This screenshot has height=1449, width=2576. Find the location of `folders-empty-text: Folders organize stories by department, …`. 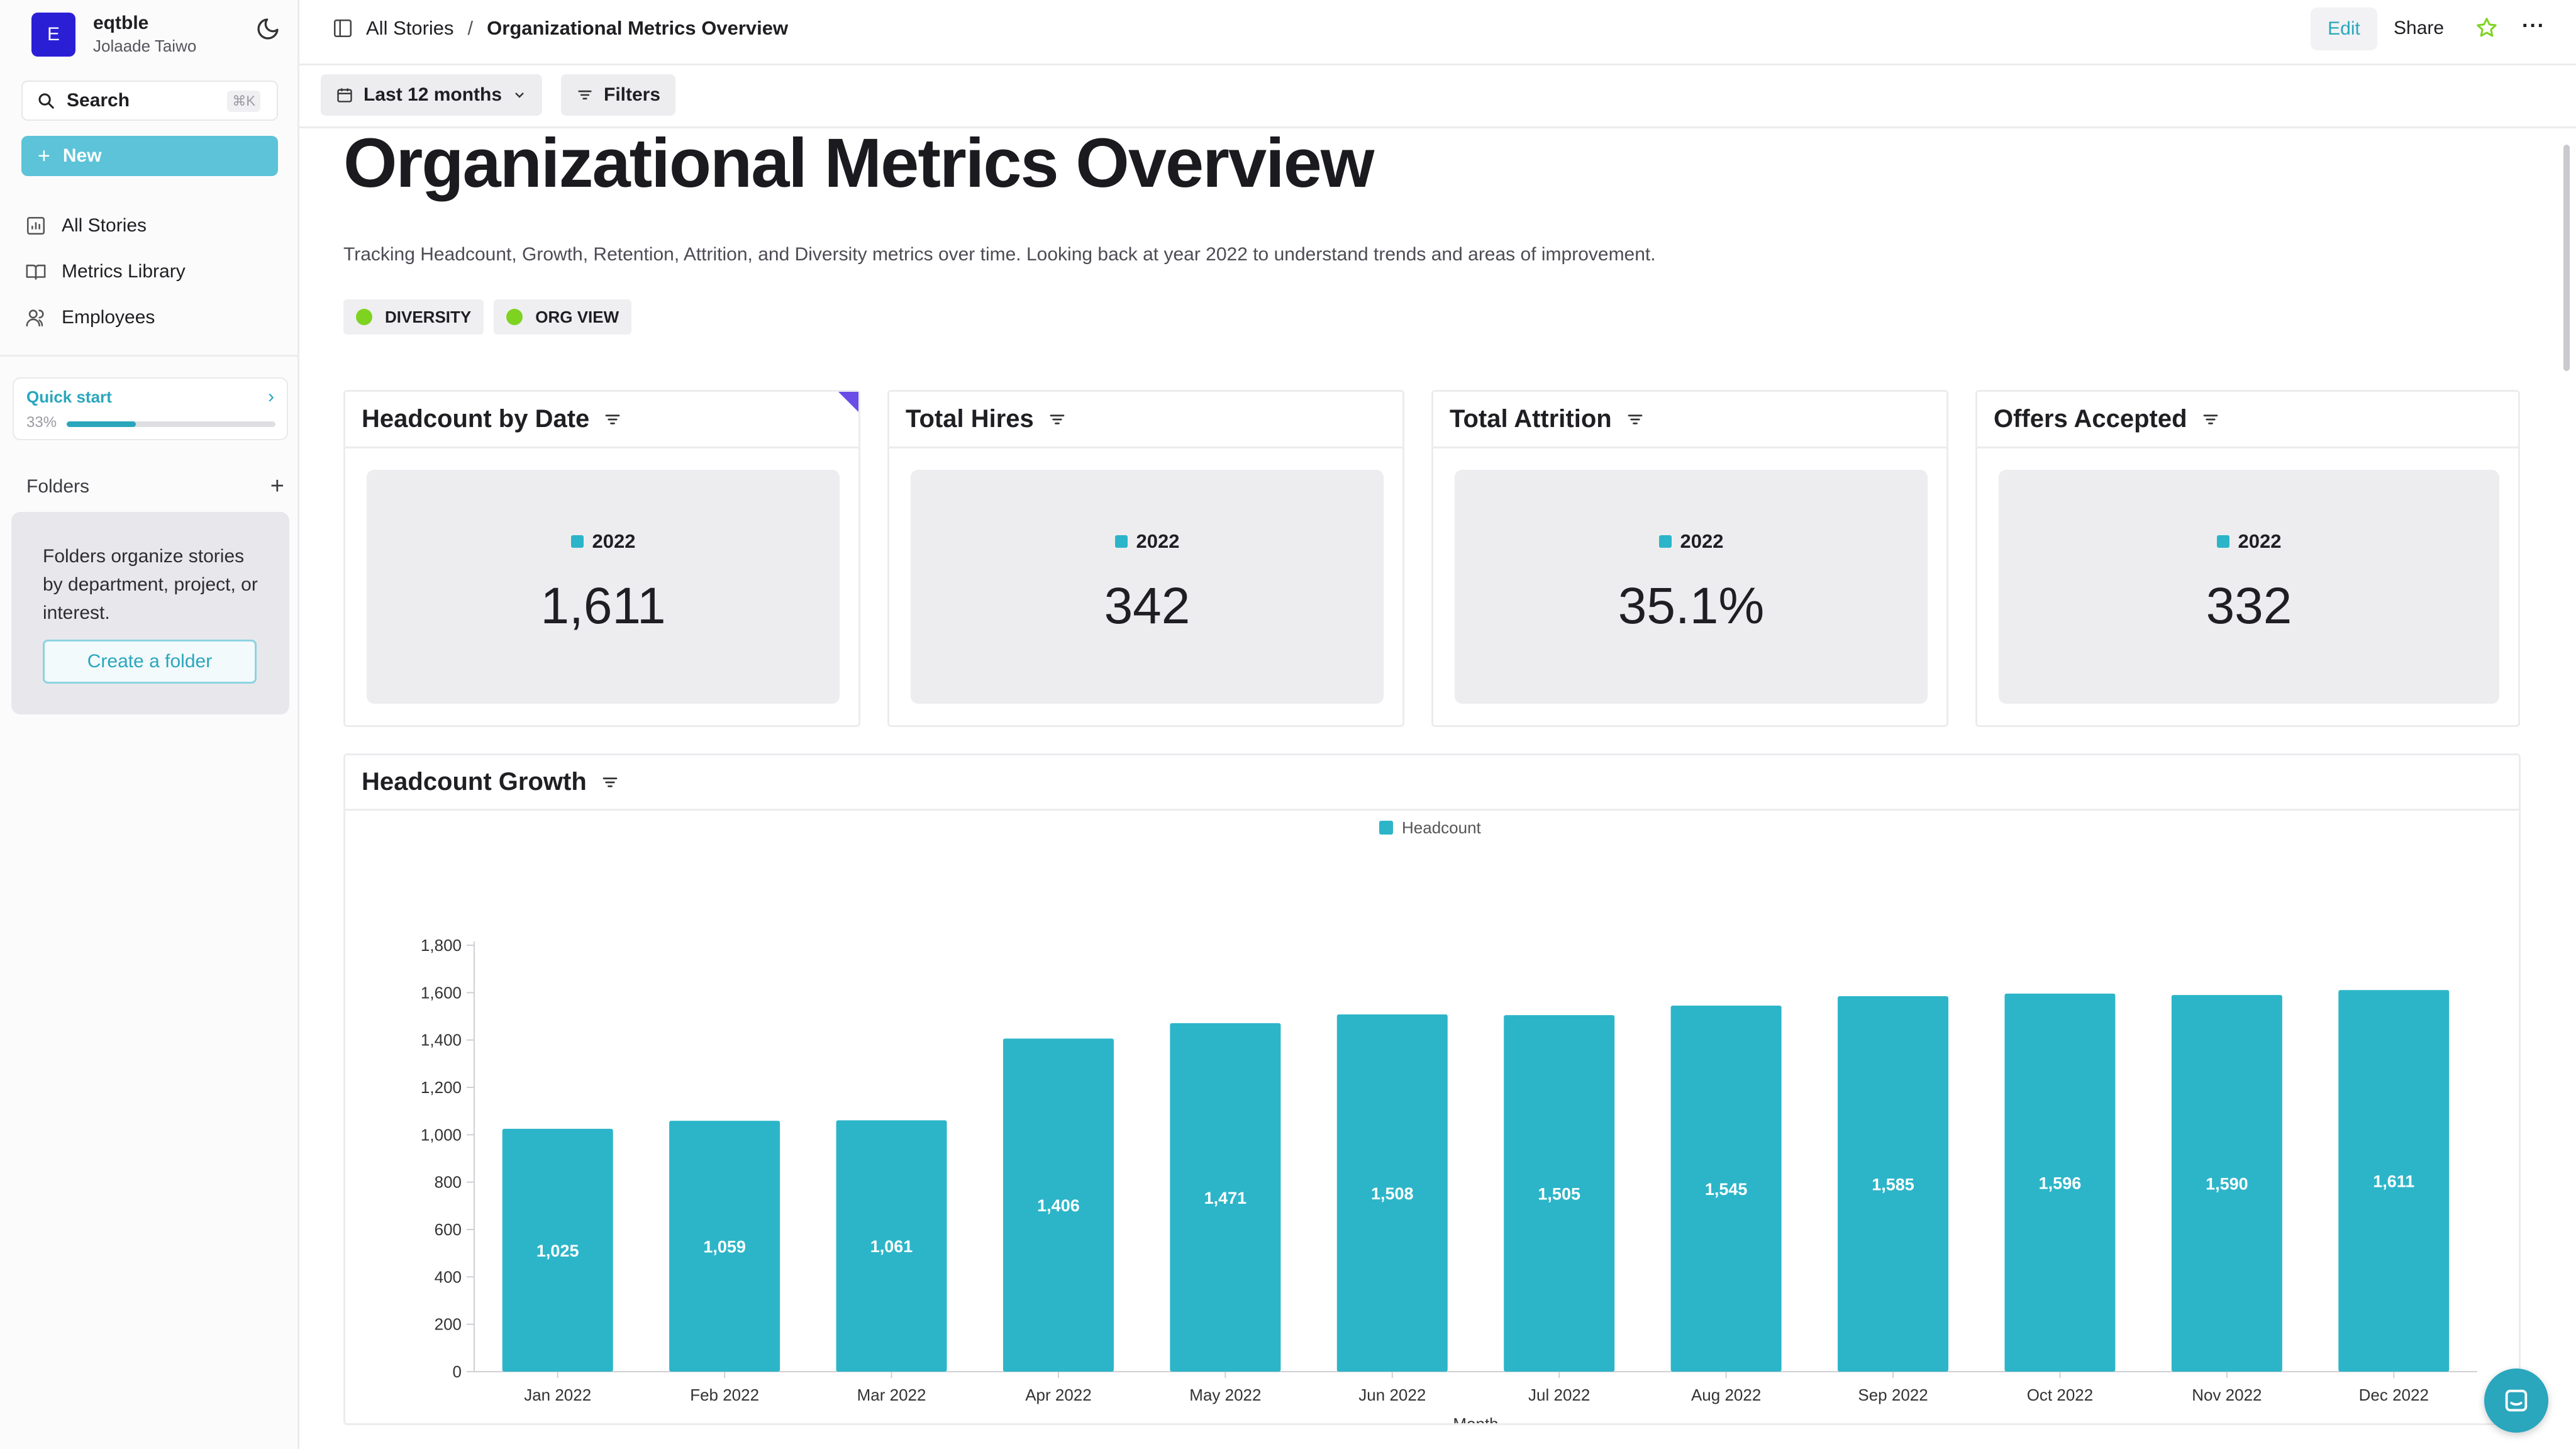

folders-empty-text: Folders organize stories by department, … is located at coordinates (150, 584).